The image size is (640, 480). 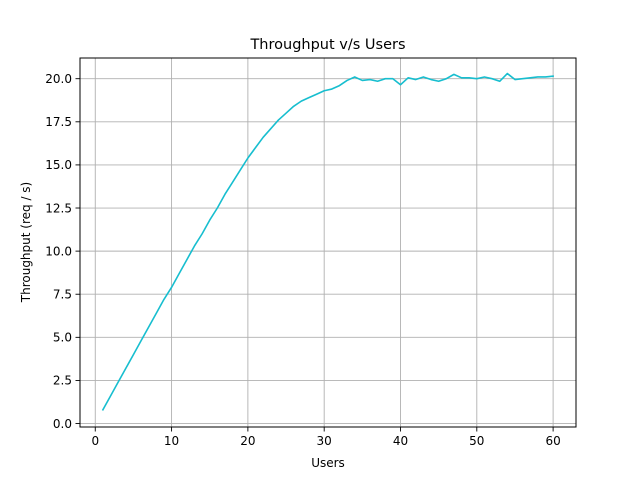 What do you see at coordinates (62, 295) in the screenshot?
I see `y-tick-label: 7.5` at bounding box center [62, 295].